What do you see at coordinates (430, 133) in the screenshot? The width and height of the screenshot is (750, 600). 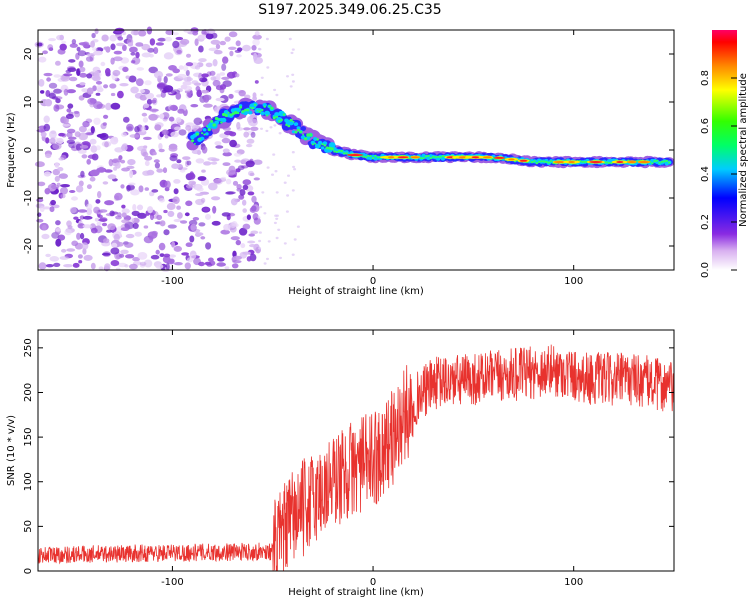 I see `spectrogram-signal-track` at bounding box center [430, 133].